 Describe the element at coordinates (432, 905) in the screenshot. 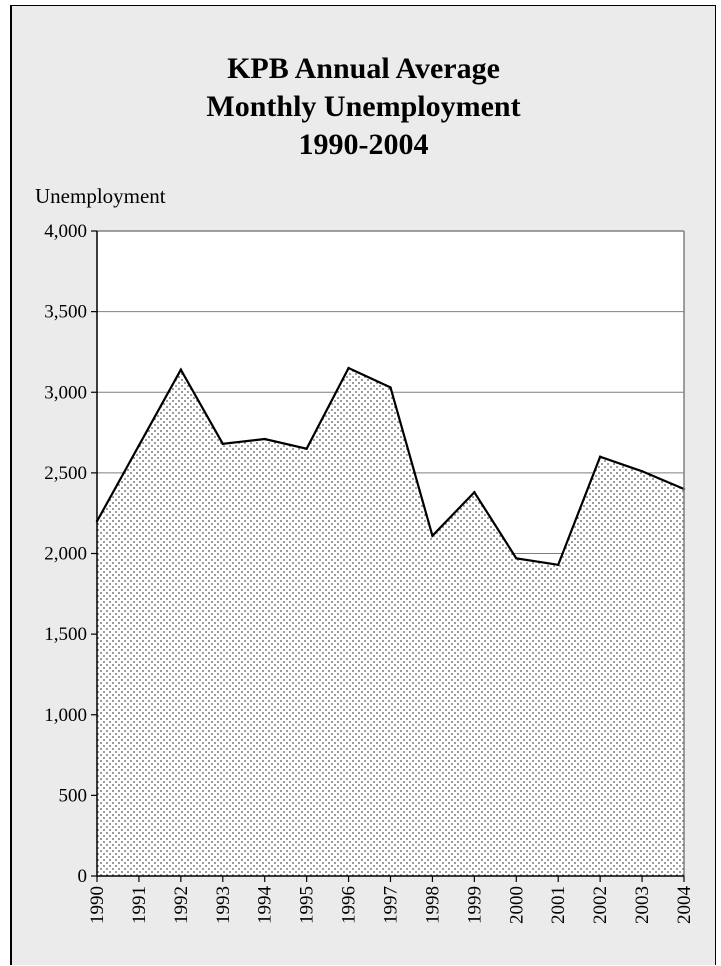

I see `x-tick-label: 1998` at that location.